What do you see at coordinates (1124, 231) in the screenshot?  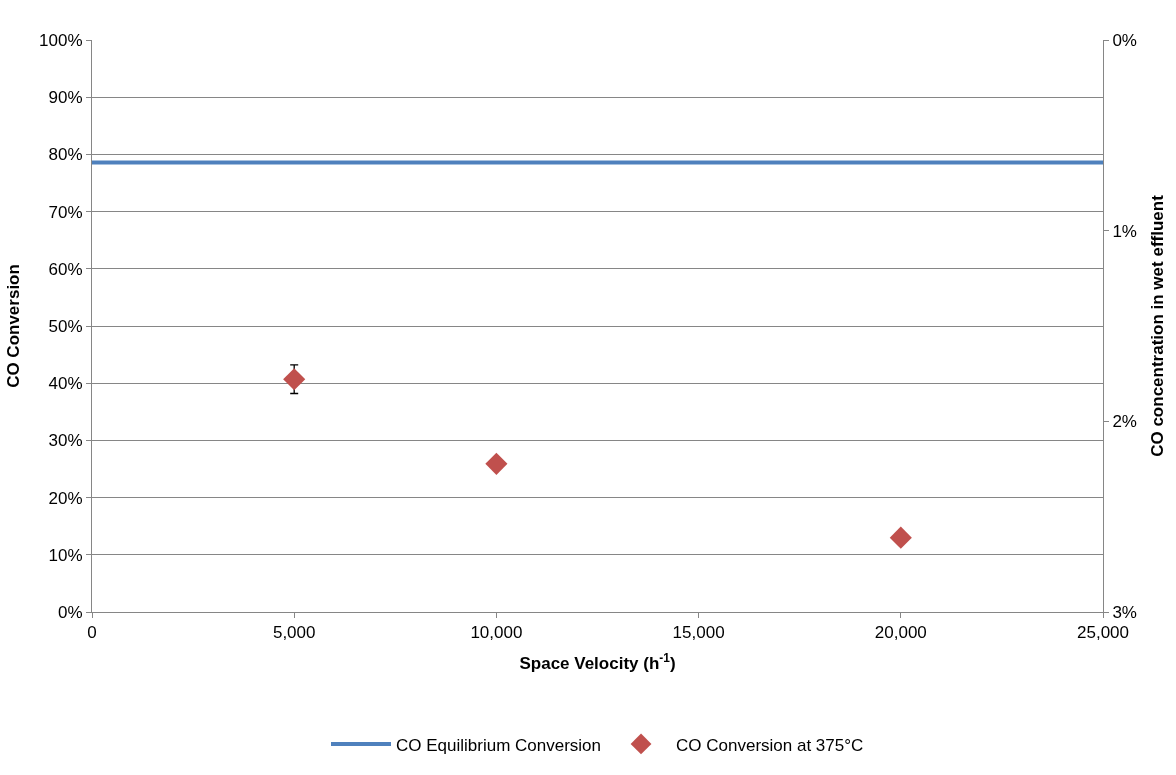 I see `y2-tick-label: 1%` at bounding box center [1124, 231].